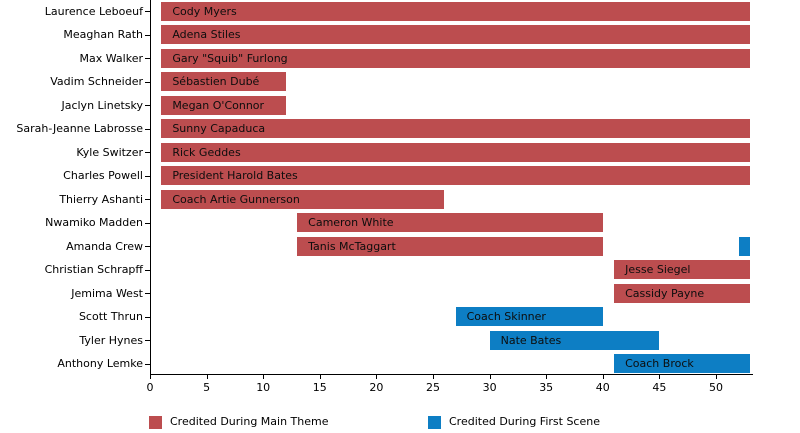  I want to click on bar-segment-first-scene: Coach Brock, so click(682, 363).